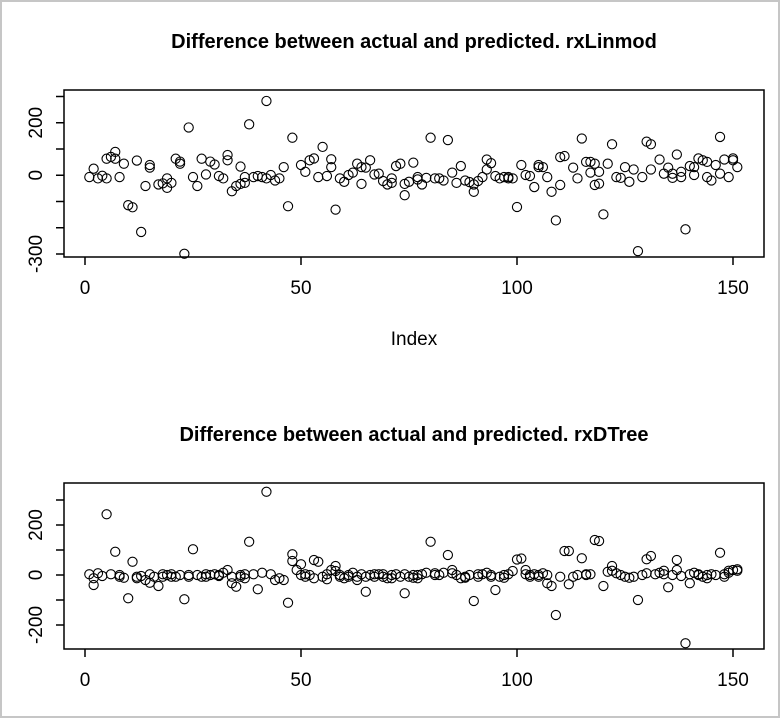 The width and height of the screenshot is (780, 718). What do you see at coordinates (414, 339) in the screenshot?
I see `x-axis-label-index: Index` at bounding box center [414, 339].